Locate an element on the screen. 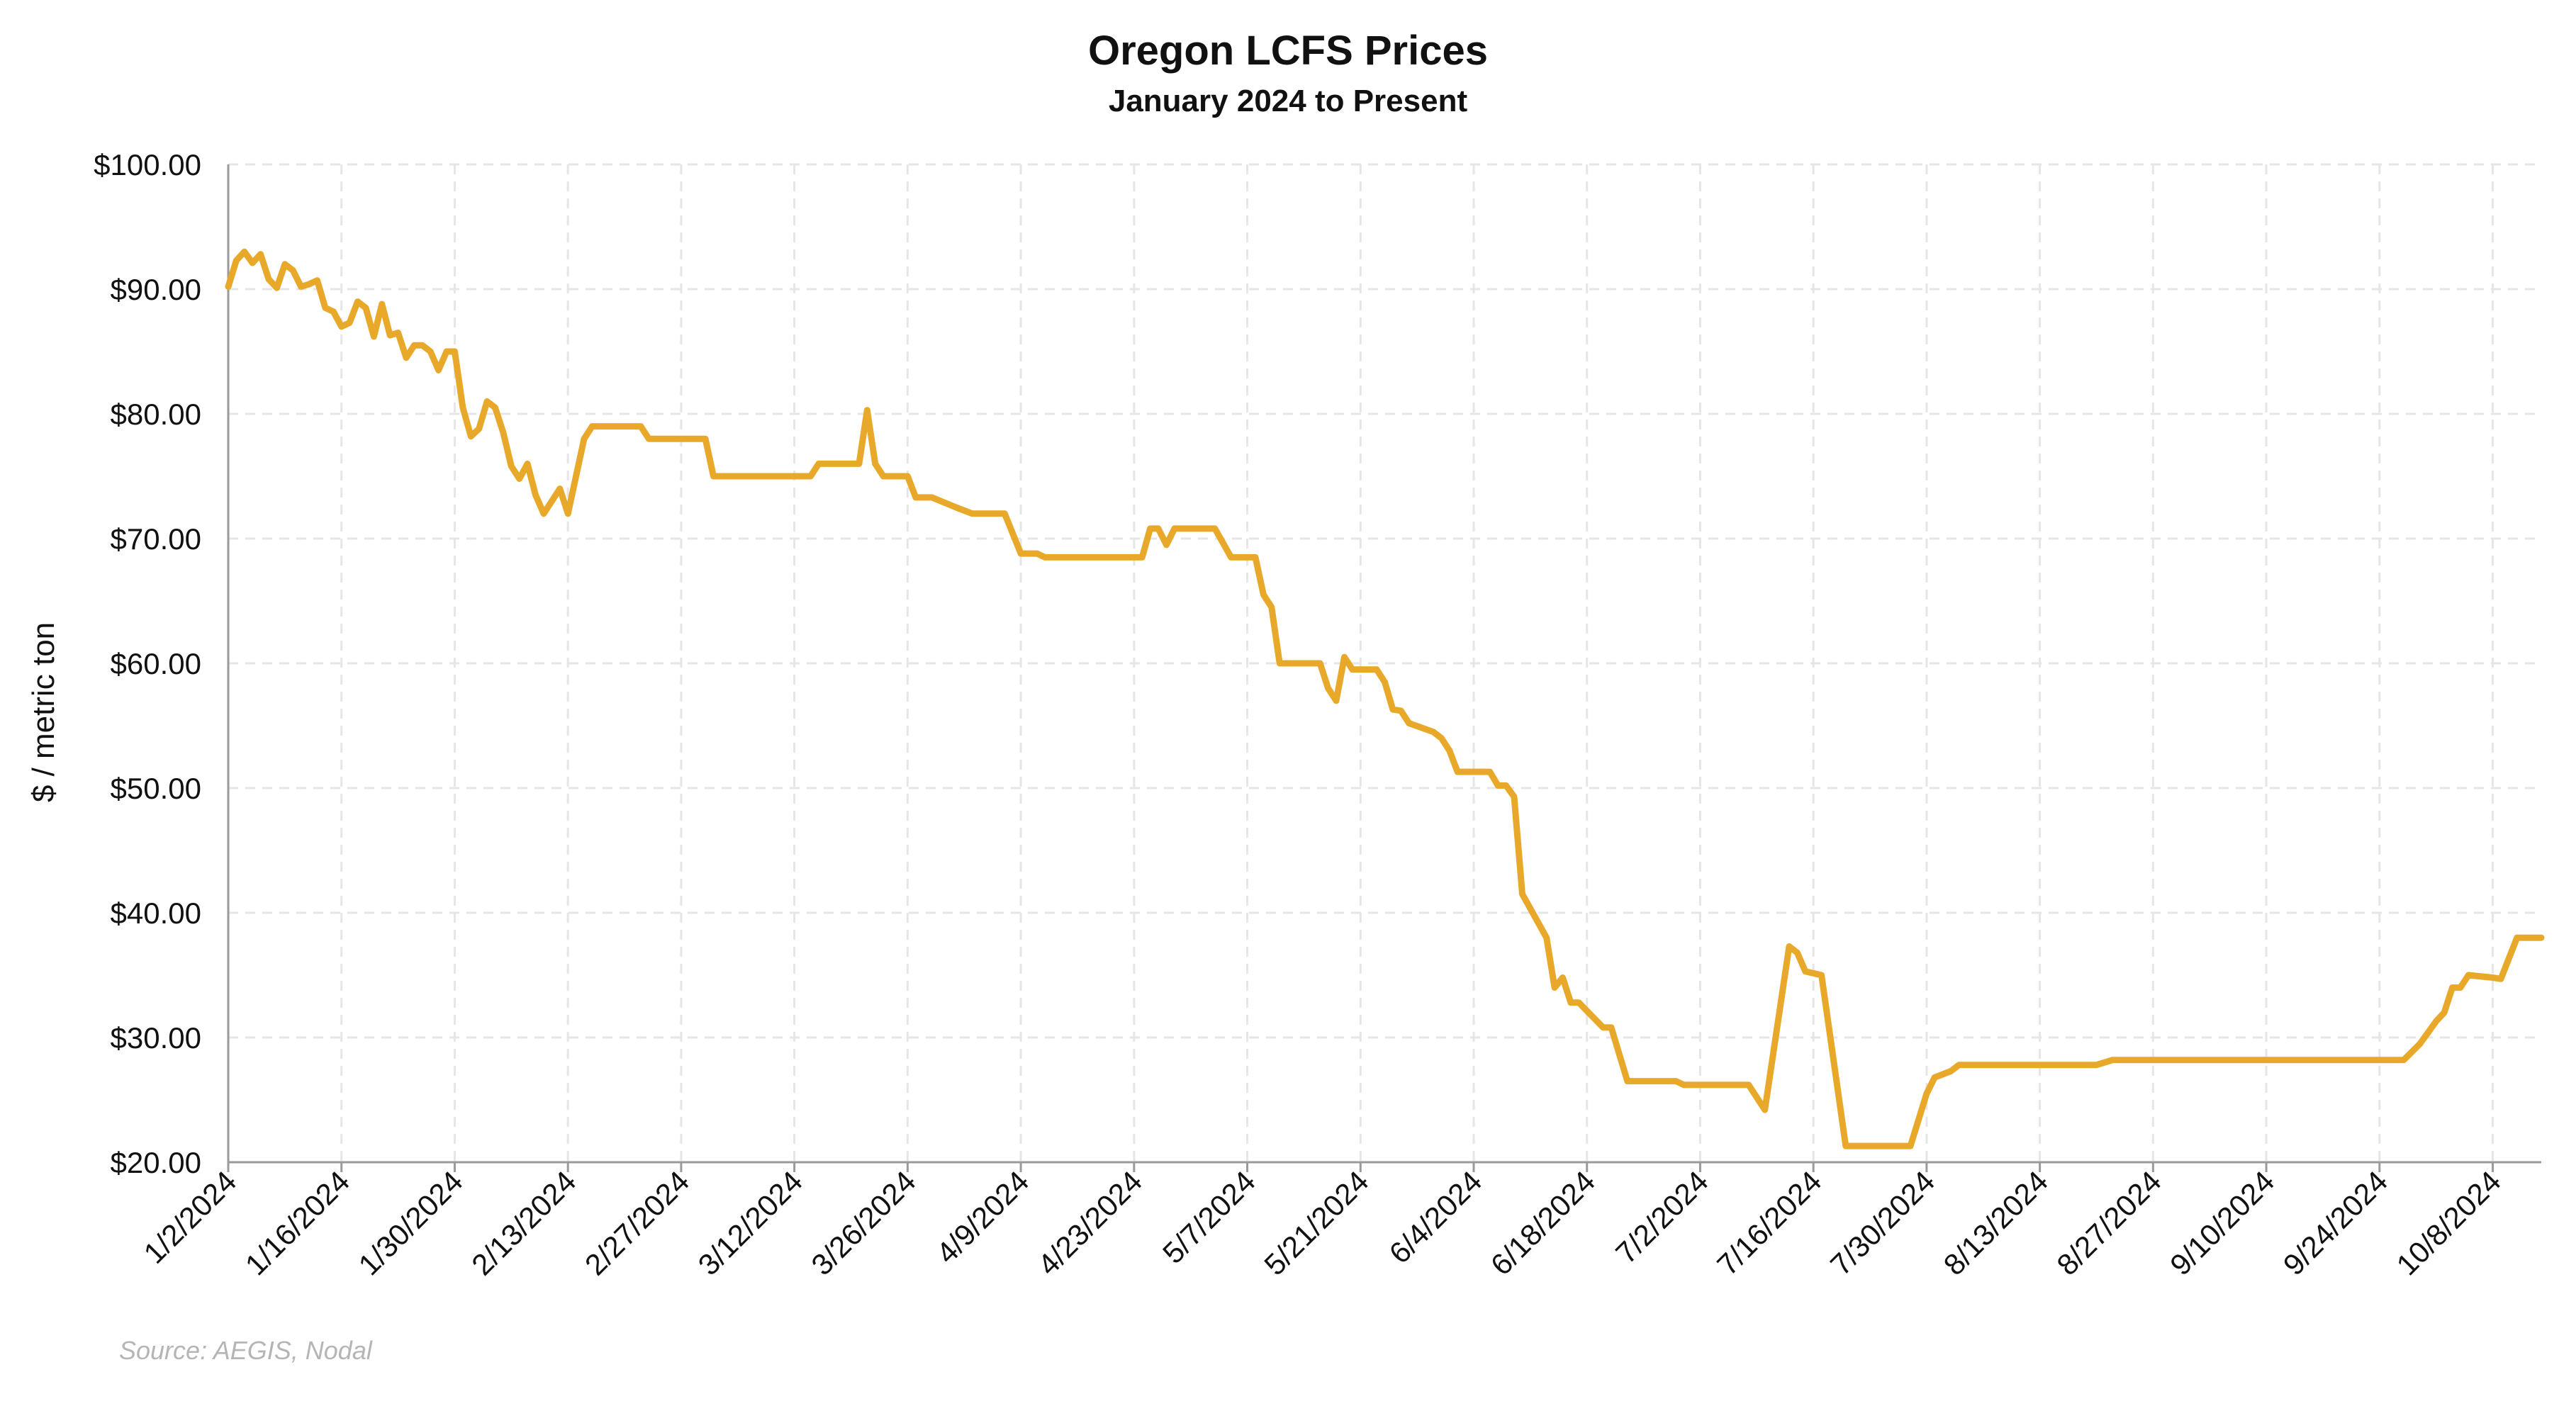  x-tick-label: 1/2/2024 is located at coordinates (190, 1217).